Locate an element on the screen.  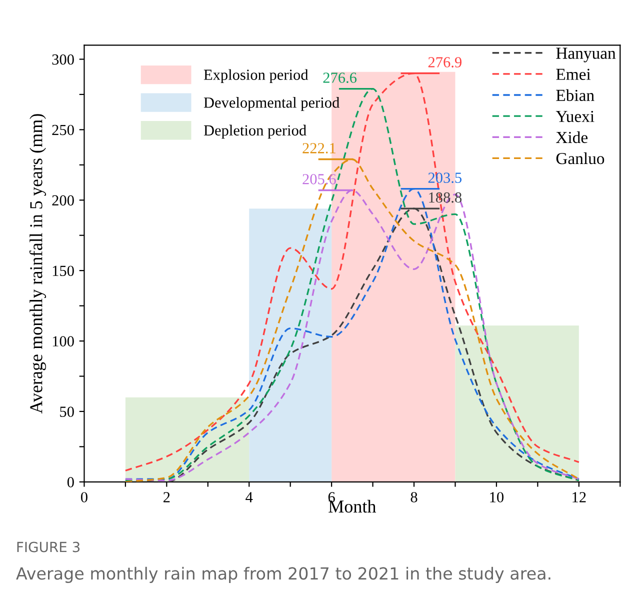
annotation: 276.6 is located at coordinates (340, 77).